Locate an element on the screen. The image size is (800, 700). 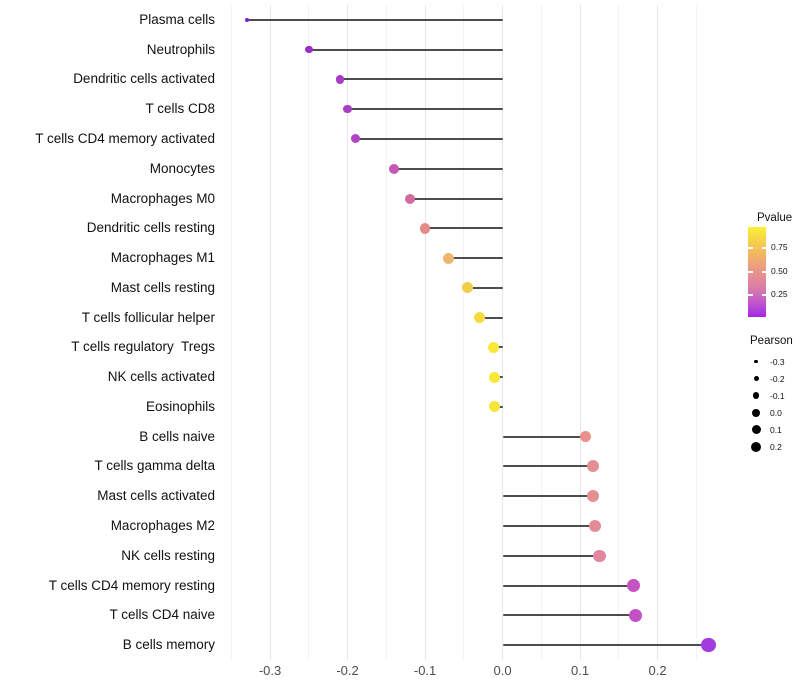
pearson-legend-title: Pearson is located at coordinates (771, 341).